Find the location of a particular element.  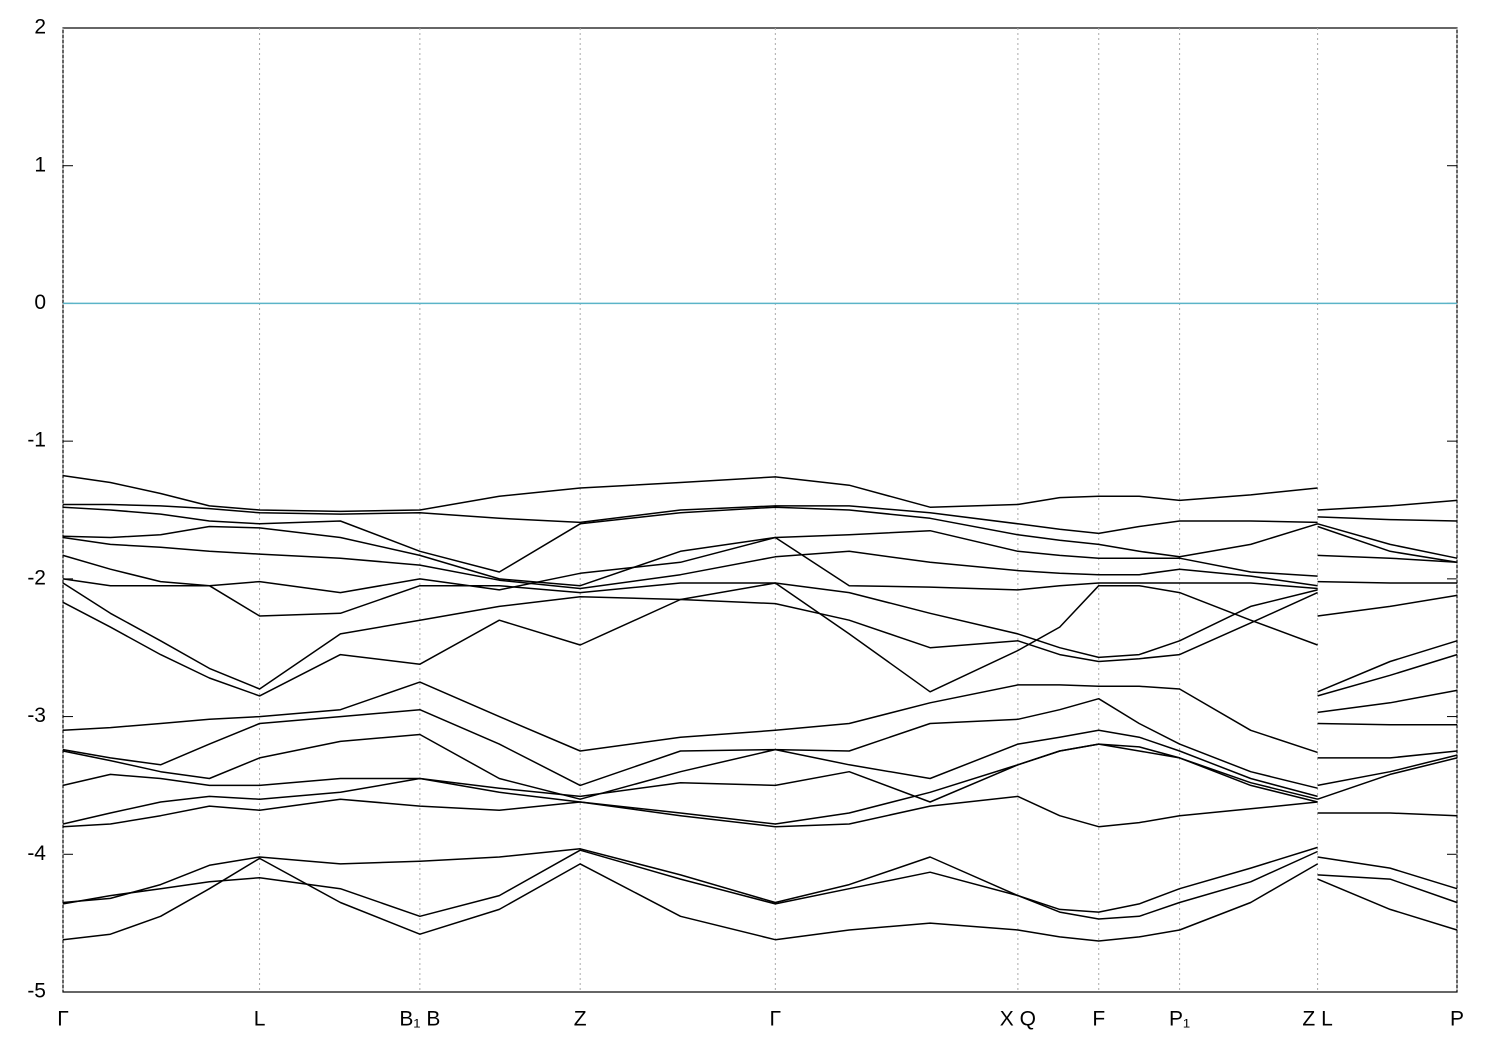

y-tick-label: -1 is located at coordinates (36, 440).